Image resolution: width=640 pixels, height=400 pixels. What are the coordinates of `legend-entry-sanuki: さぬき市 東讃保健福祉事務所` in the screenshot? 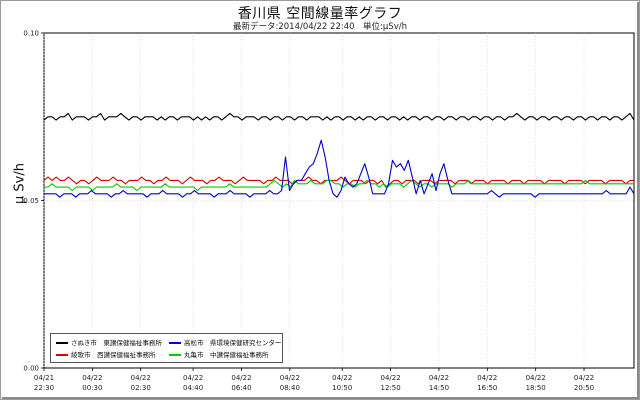 It's located at (109, 343).